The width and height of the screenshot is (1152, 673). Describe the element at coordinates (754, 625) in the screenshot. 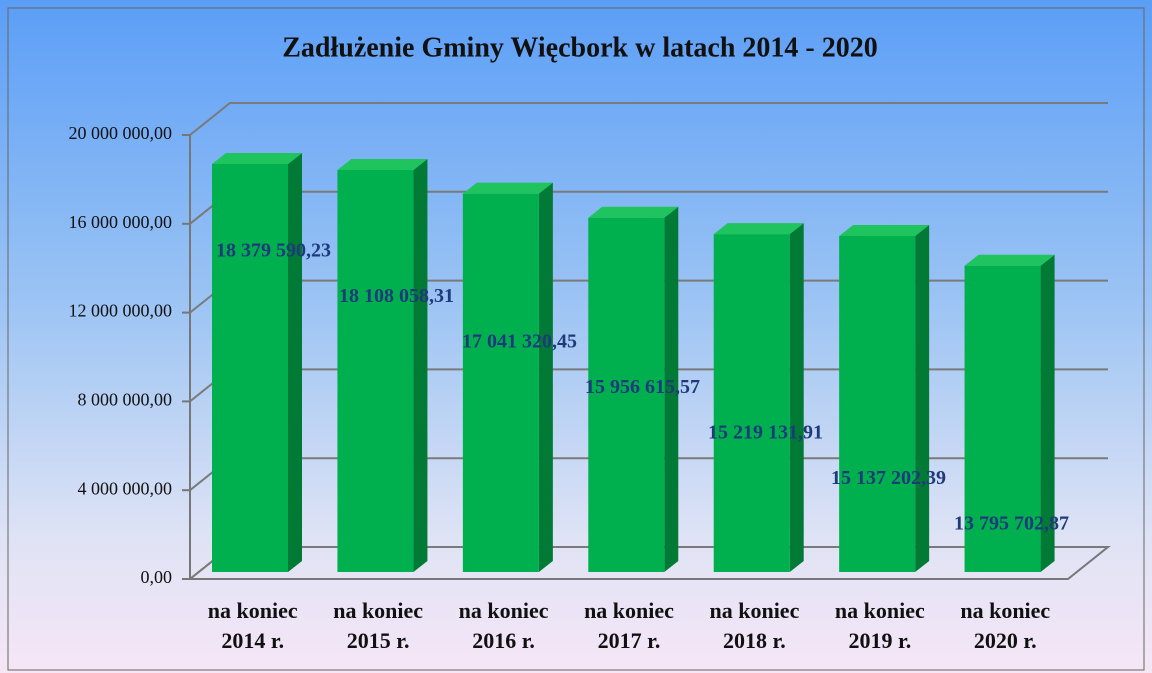

I see `x-tick-label: na koniec 2018 r.` at that location.